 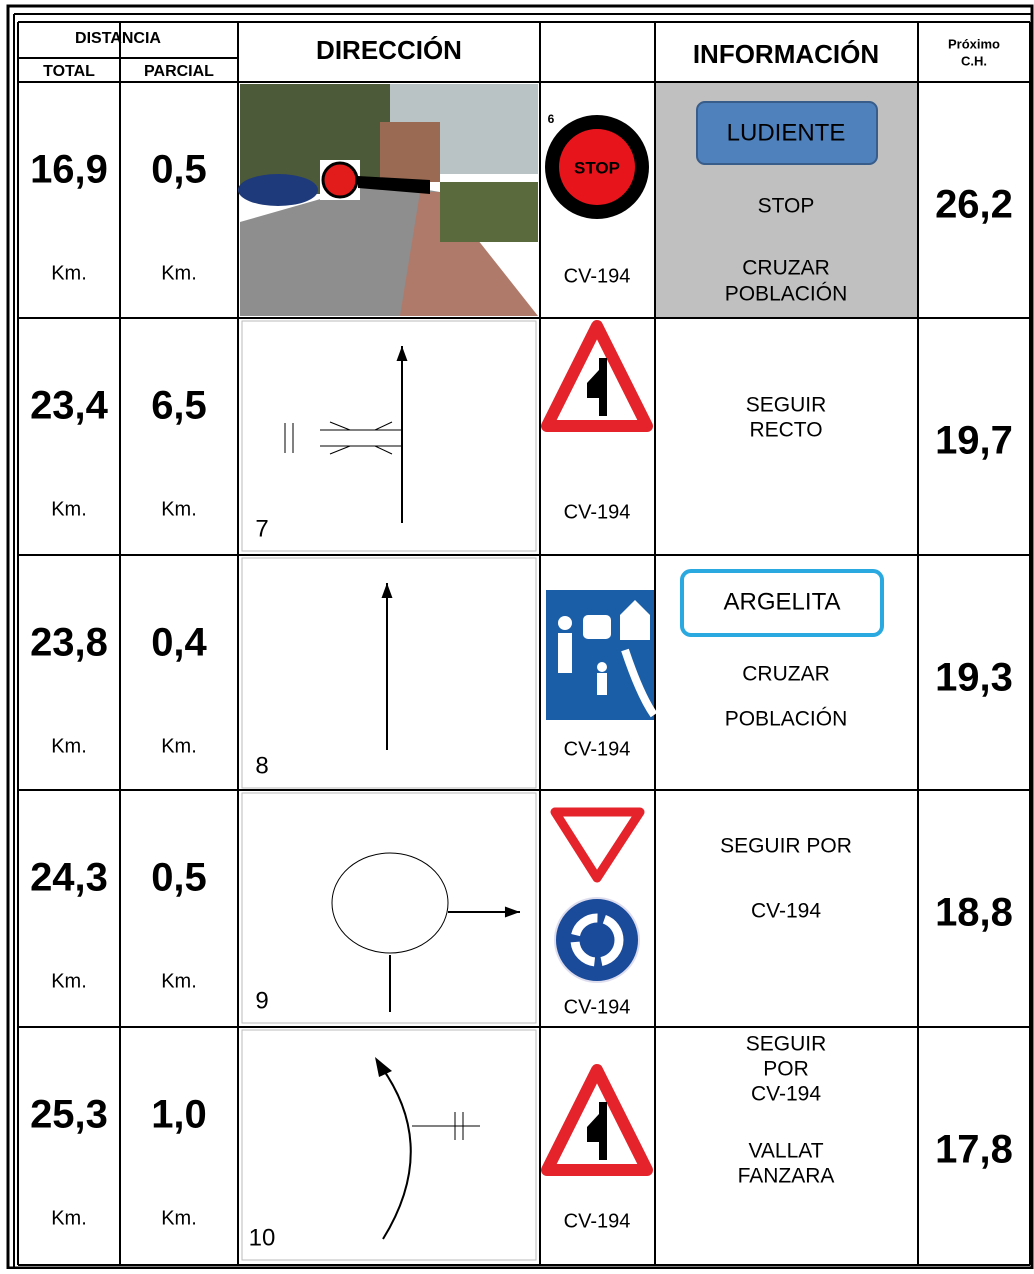 I want to click on header-direccion: DIRECCIÓN, so click(x=389, y=50).